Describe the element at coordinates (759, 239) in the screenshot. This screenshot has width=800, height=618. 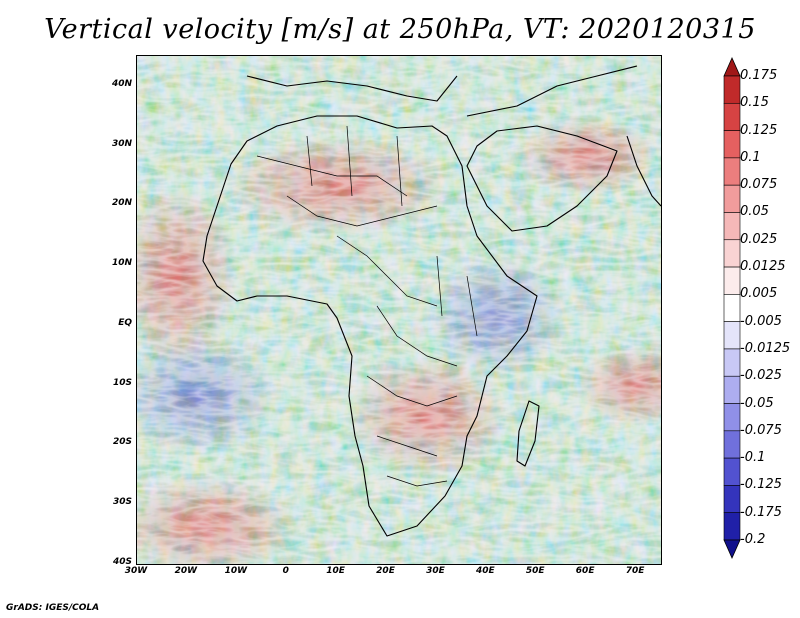
I see `colorbar-tick-label: 0.025` at that location.